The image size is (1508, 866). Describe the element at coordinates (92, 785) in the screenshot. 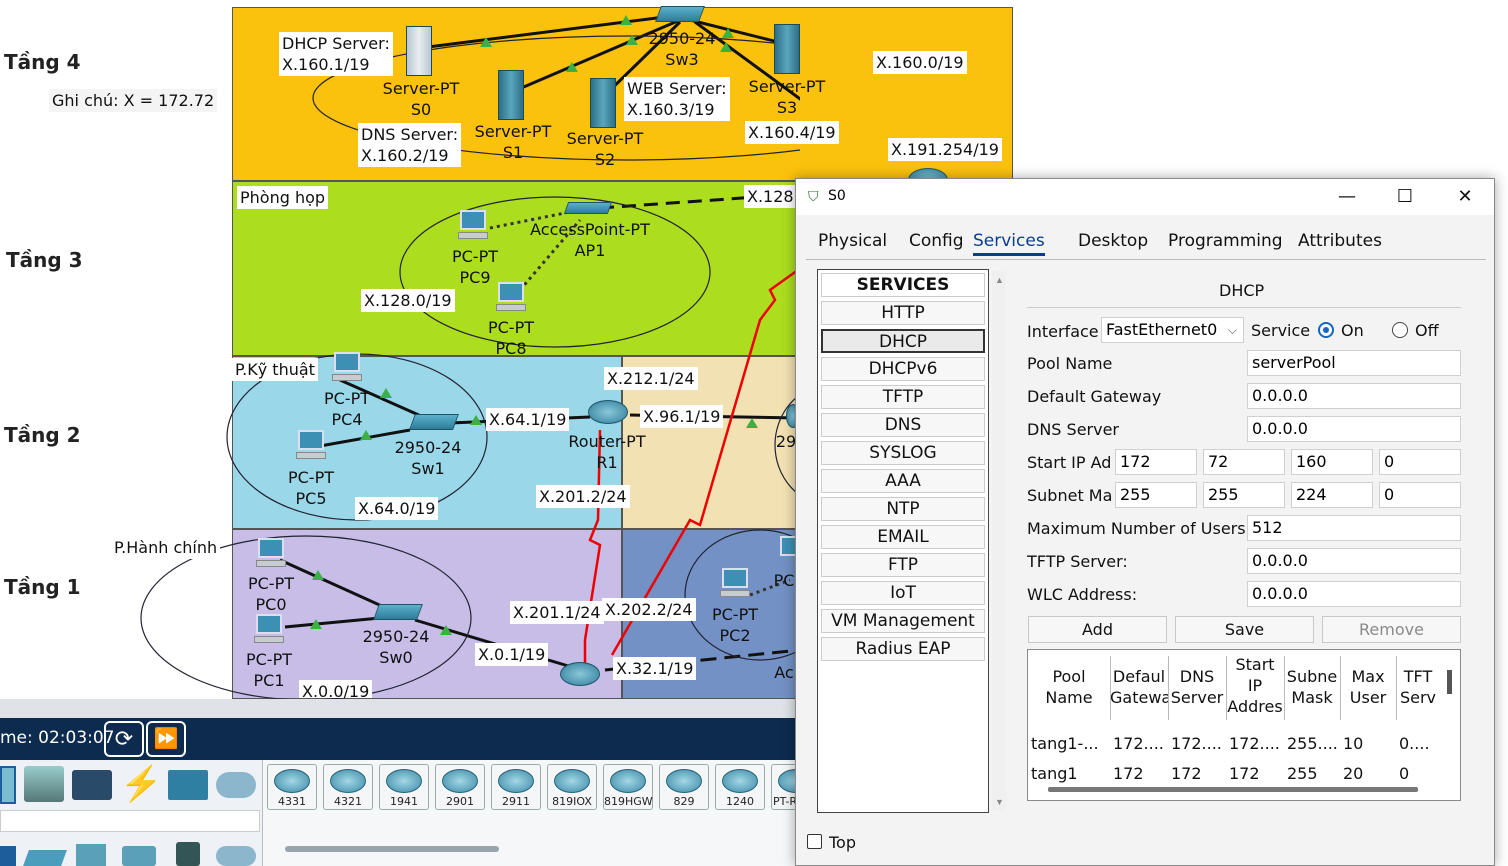

I see `components-icon` at that location.